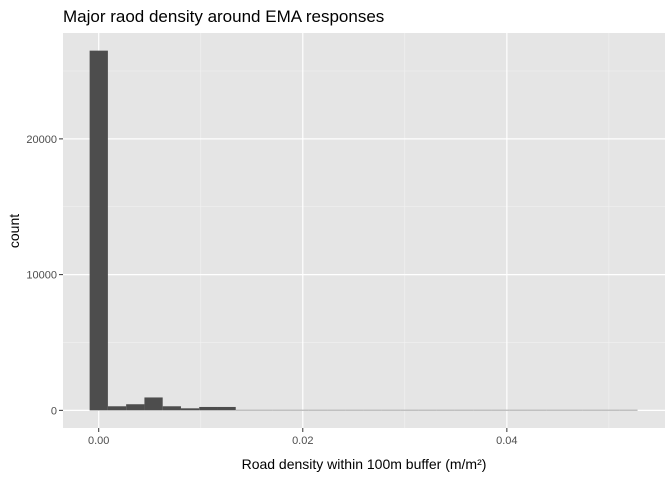 This screenshot has height=480, width=672. What do you see at coordinates (506, 441) in the screenshot?
I see `x-tick-label: 0.04` at bounding box center [506, 441].